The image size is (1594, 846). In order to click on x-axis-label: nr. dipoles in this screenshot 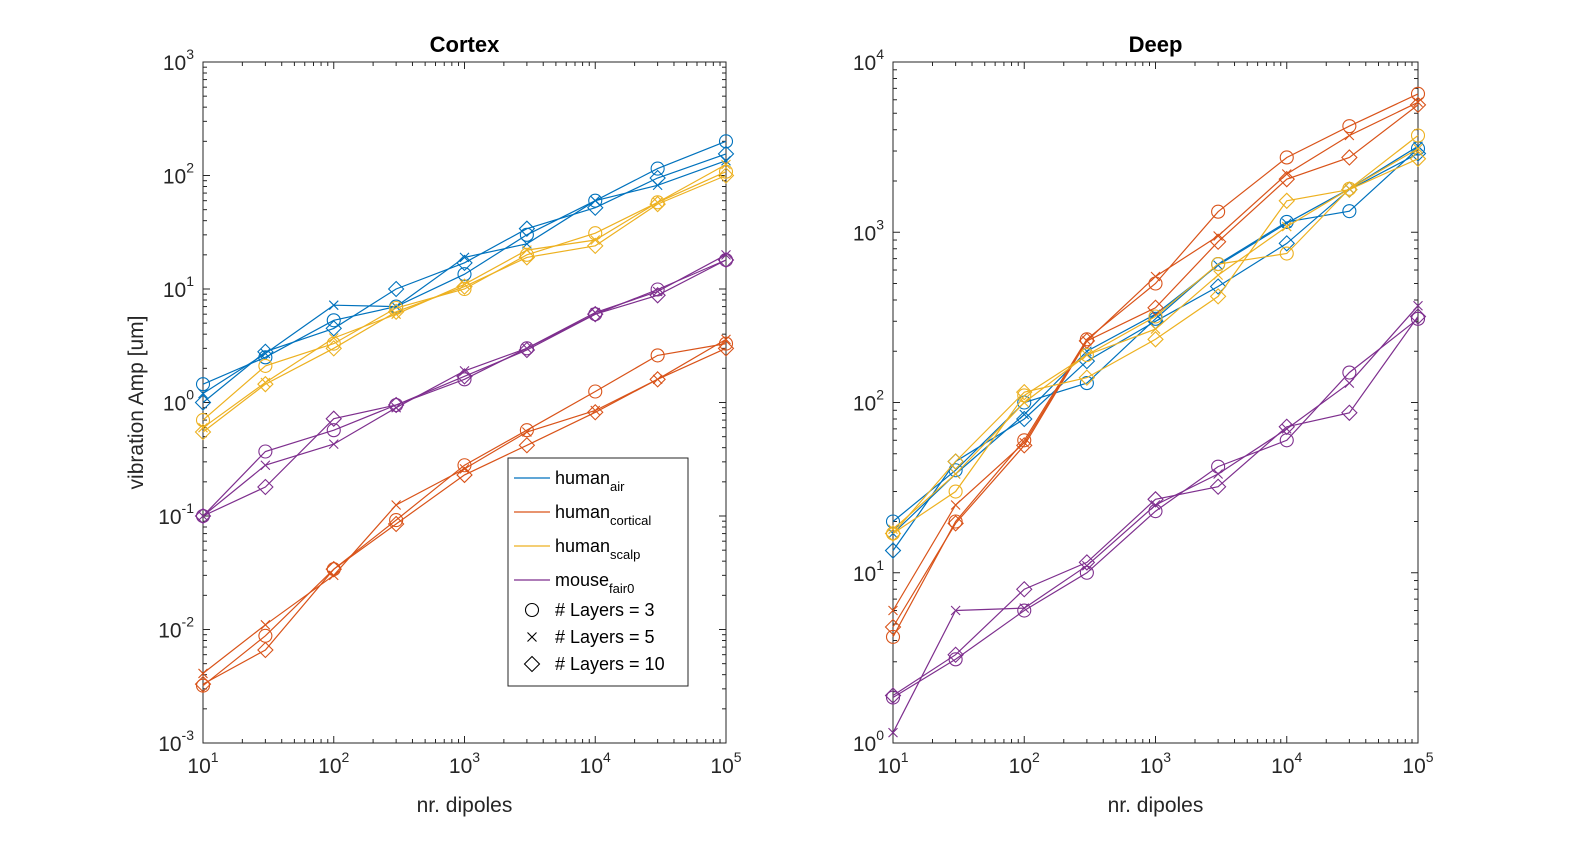, I will do `click(1156, 805)`.